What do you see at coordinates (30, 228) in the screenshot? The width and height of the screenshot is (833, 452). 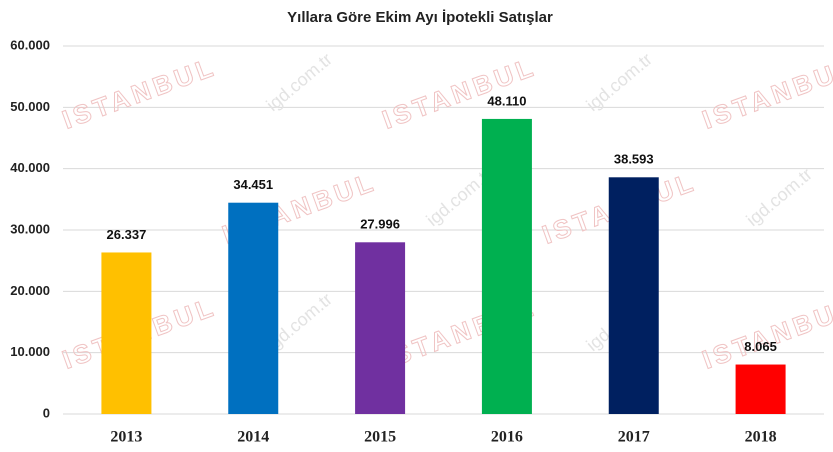 I see `y-tick-label: 30.000` at bounding box center [30, 228].